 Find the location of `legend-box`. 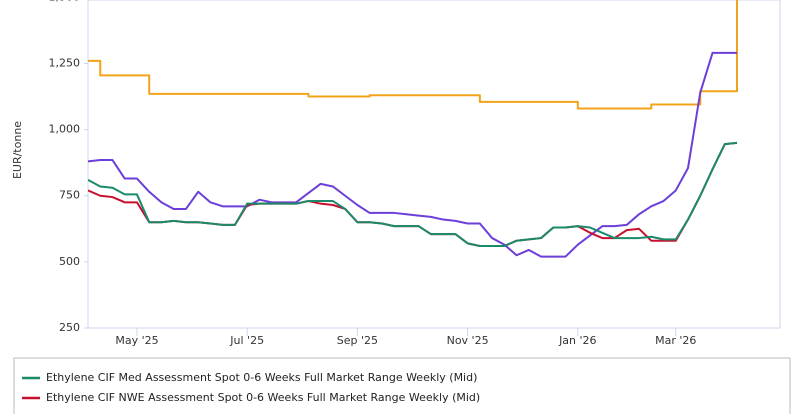

legend-box is located at coordinates (402, 385).